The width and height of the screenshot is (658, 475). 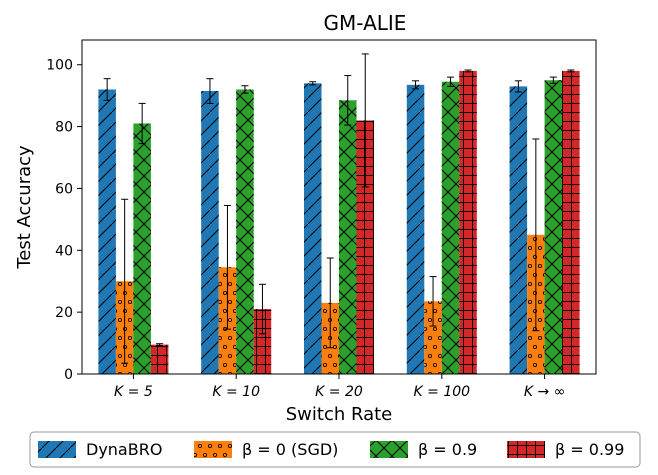 What do you see at coordinates (24, 207) in the screenshot?
I see `y-axis-label: Test Accuracy` at bounding box center [24, 207].